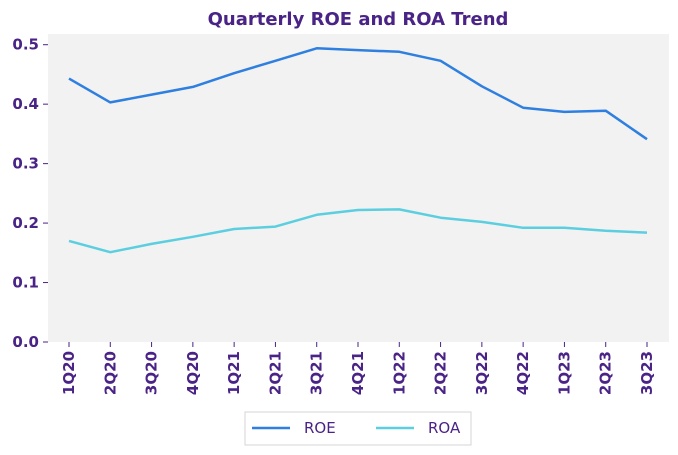  What do you see at coordinates (25, 223) in the screenshot?
I see `y-tick-label: 0.2` at bounding box center [25, 223].